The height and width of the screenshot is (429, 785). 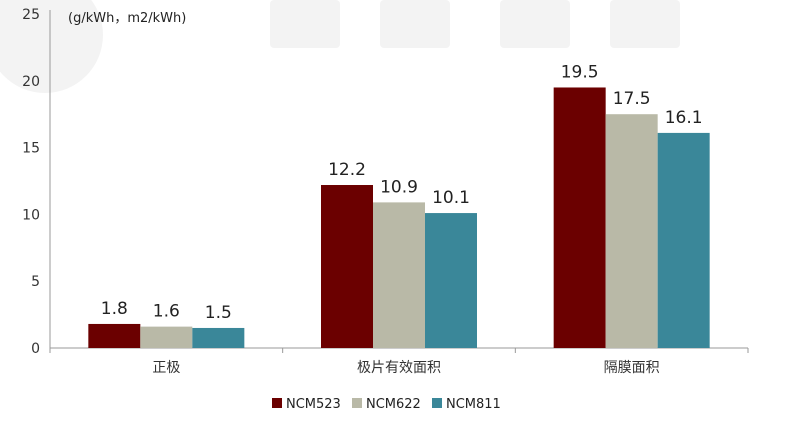 What do you see at coordinates (357, 403) in the screenshot?
I see `legend-swatch-ncm622` at bounding box center [357, 403].